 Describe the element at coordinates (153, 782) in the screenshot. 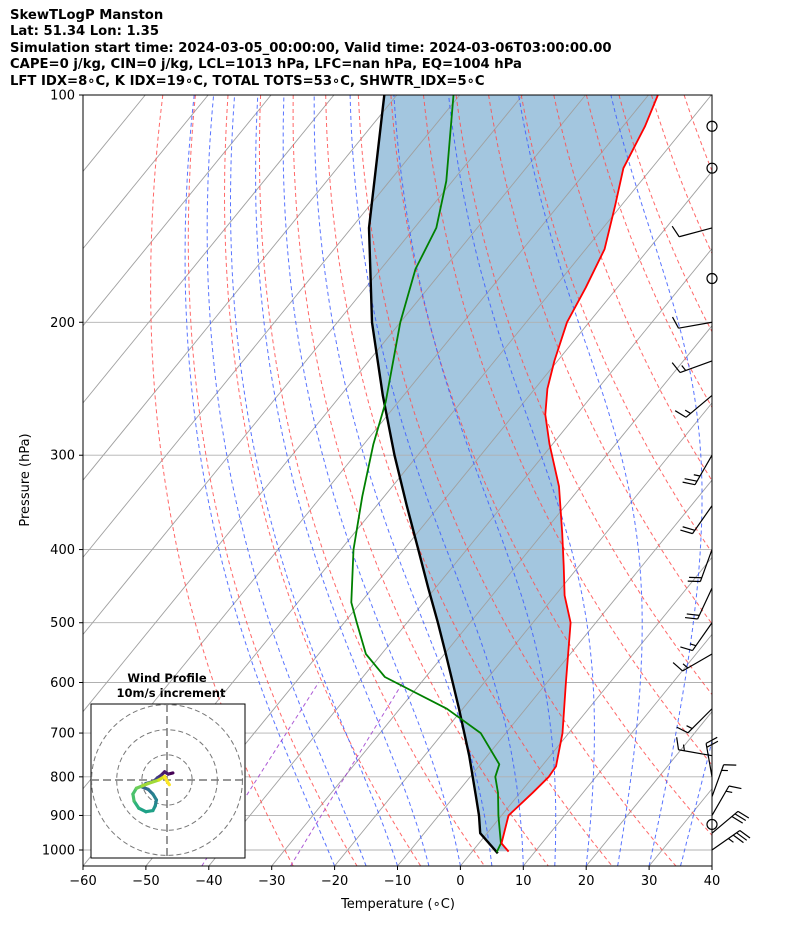

I see `hodograph-trace-segment` at that location.